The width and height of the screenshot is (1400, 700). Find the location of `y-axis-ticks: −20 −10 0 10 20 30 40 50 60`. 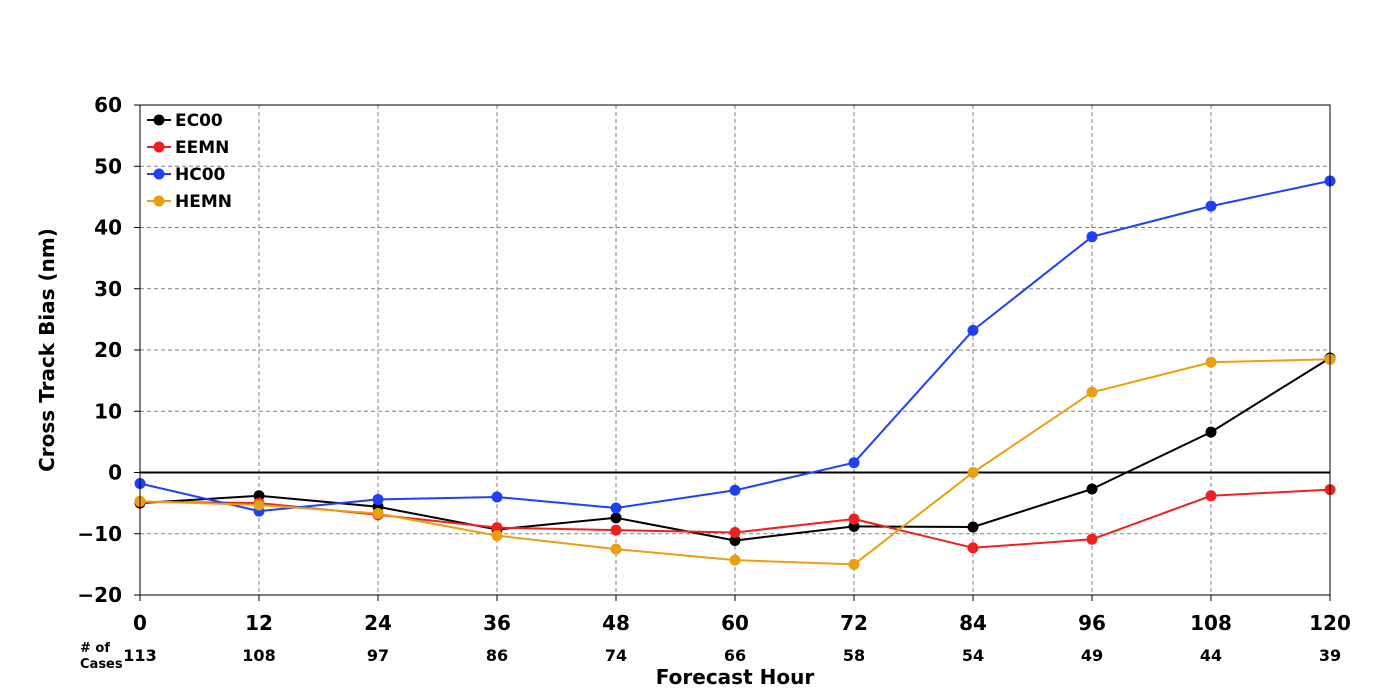

y-axis-ticks: −20 −10 0 10 20 30 40 50 60 is located at coordinates (108, 350).